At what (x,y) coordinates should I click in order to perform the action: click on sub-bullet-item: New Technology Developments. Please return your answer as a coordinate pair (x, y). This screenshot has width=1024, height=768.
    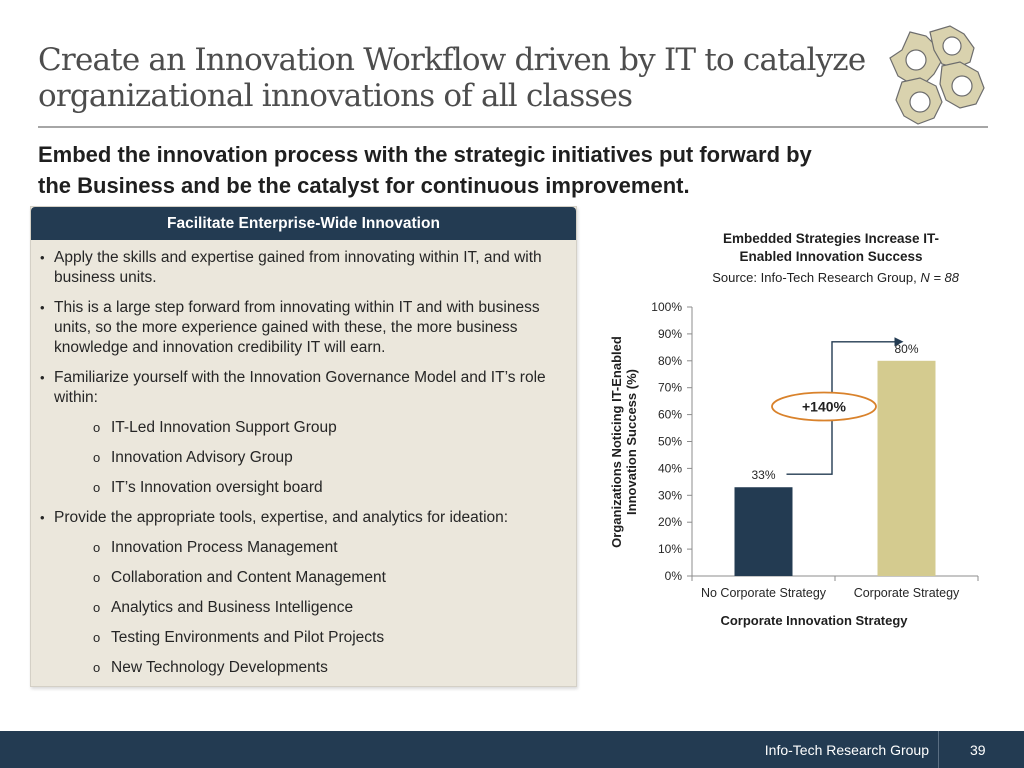
    Looking at the image, I should click on (300, 668).